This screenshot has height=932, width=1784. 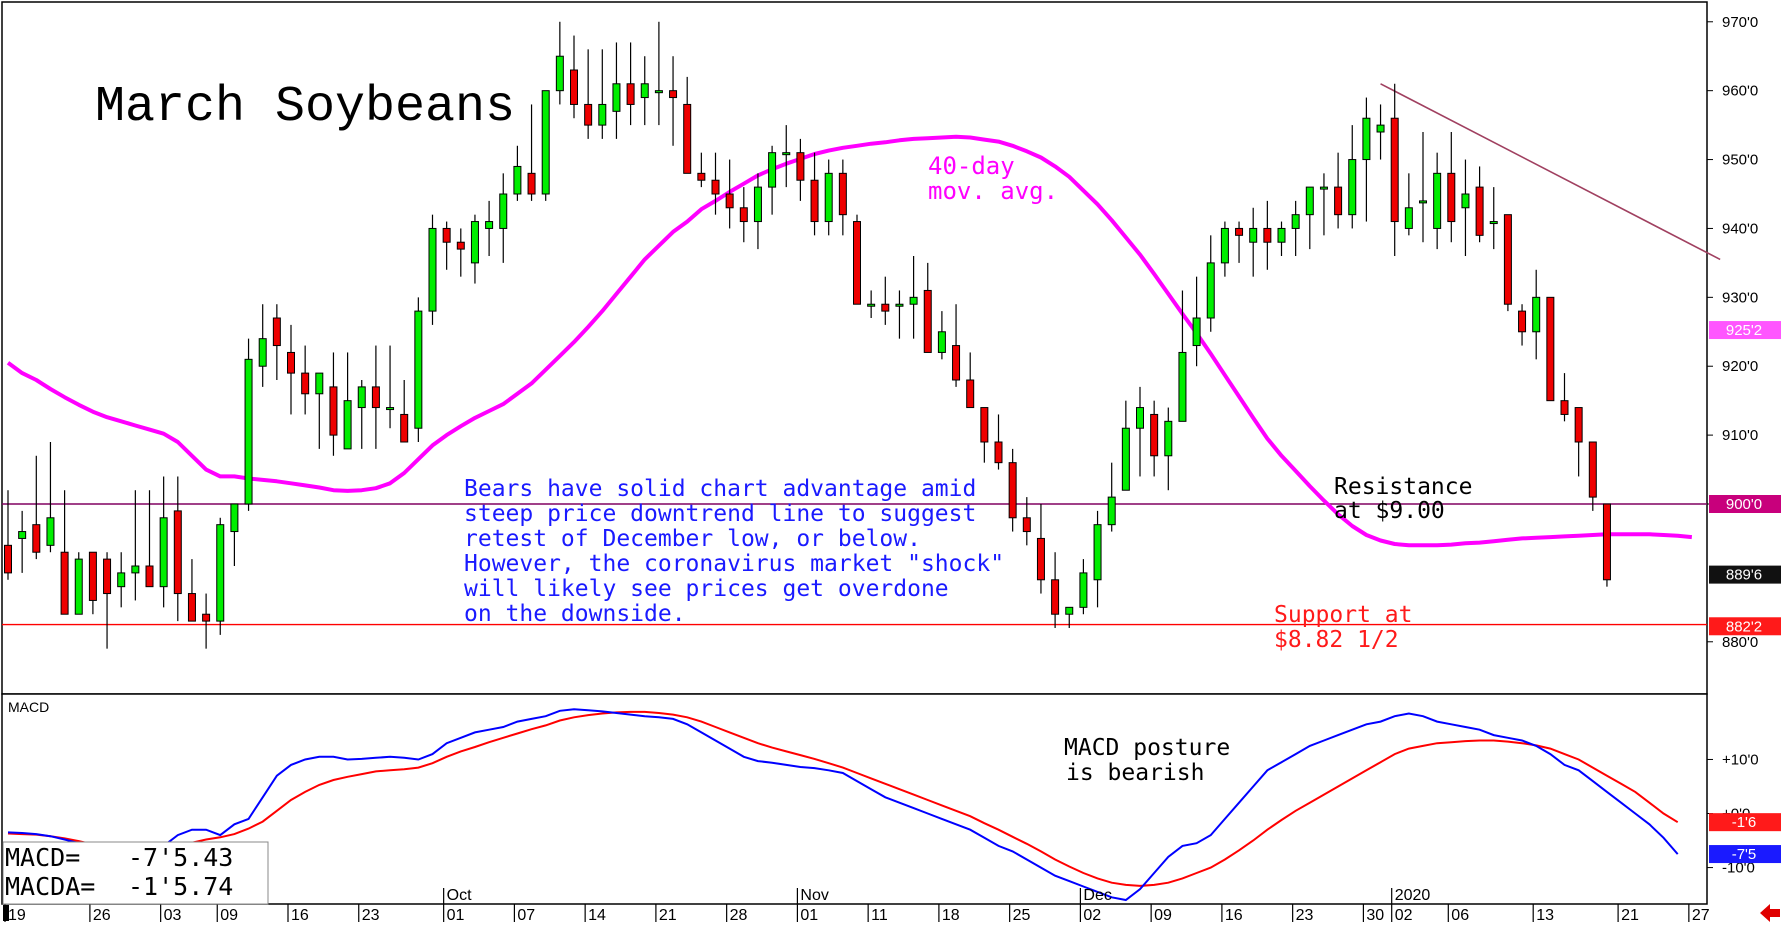 I want to click on date-tick-label: 27, so click(x=1701, y=915).